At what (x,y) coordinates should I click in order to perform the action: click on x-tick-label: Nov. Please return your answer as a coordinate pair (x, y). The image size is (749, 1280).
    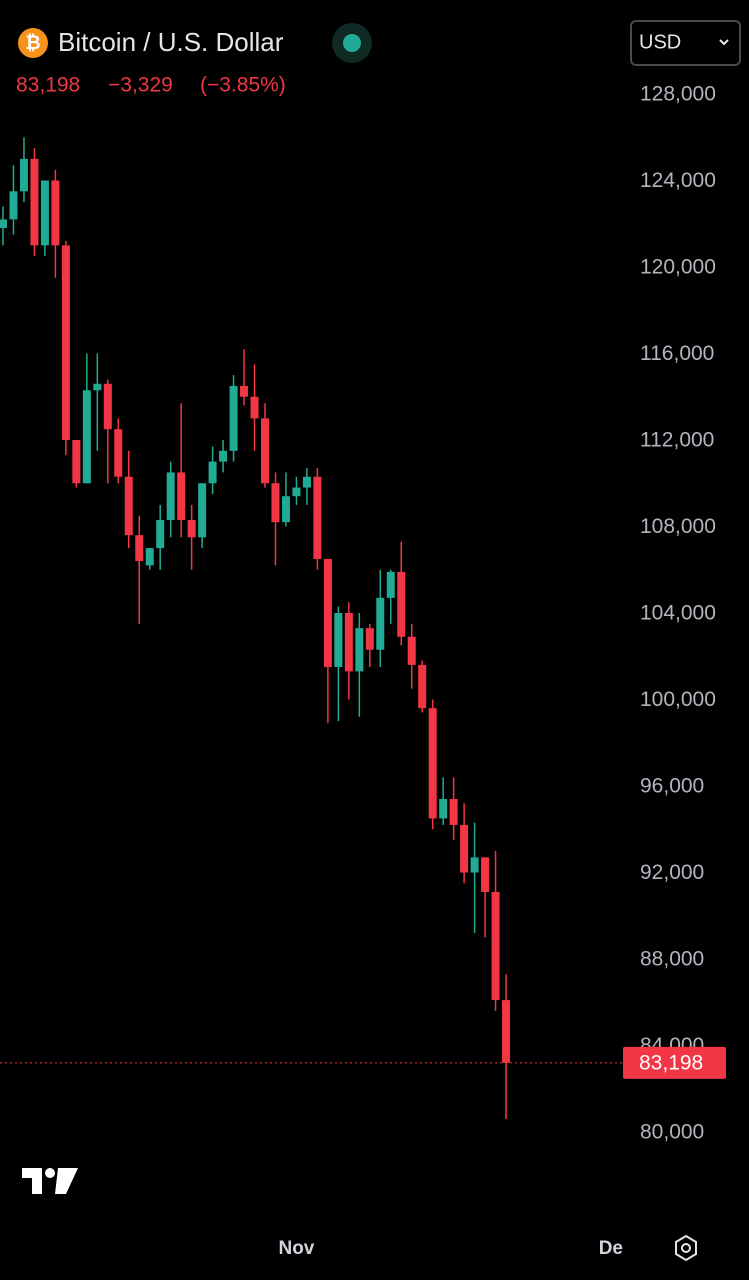
    Looking at the image, I should click on (296, 1248).